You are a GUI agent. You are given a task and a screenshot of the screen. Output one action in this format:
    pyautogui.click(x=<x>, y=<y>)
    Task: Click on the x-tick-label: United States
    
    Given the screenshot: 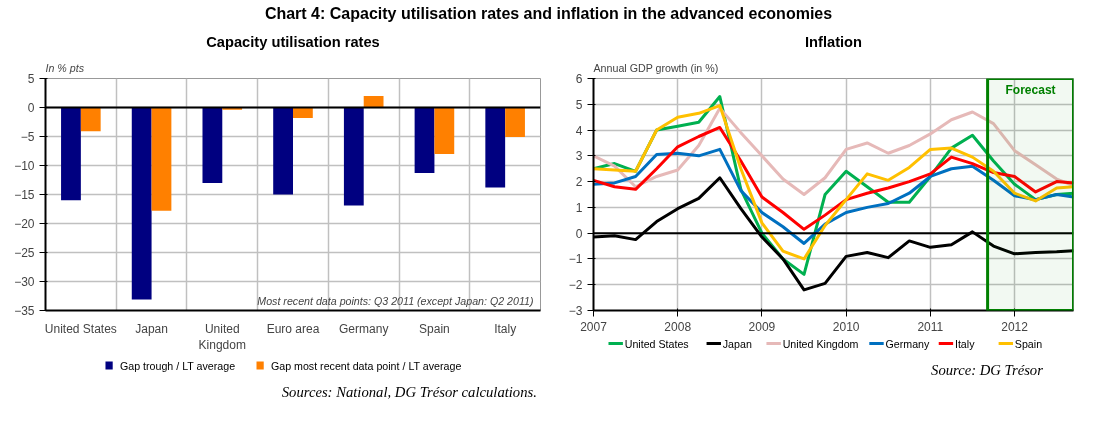 What is the action you would take?
    pyautogui.click(x=80, y=328)
    